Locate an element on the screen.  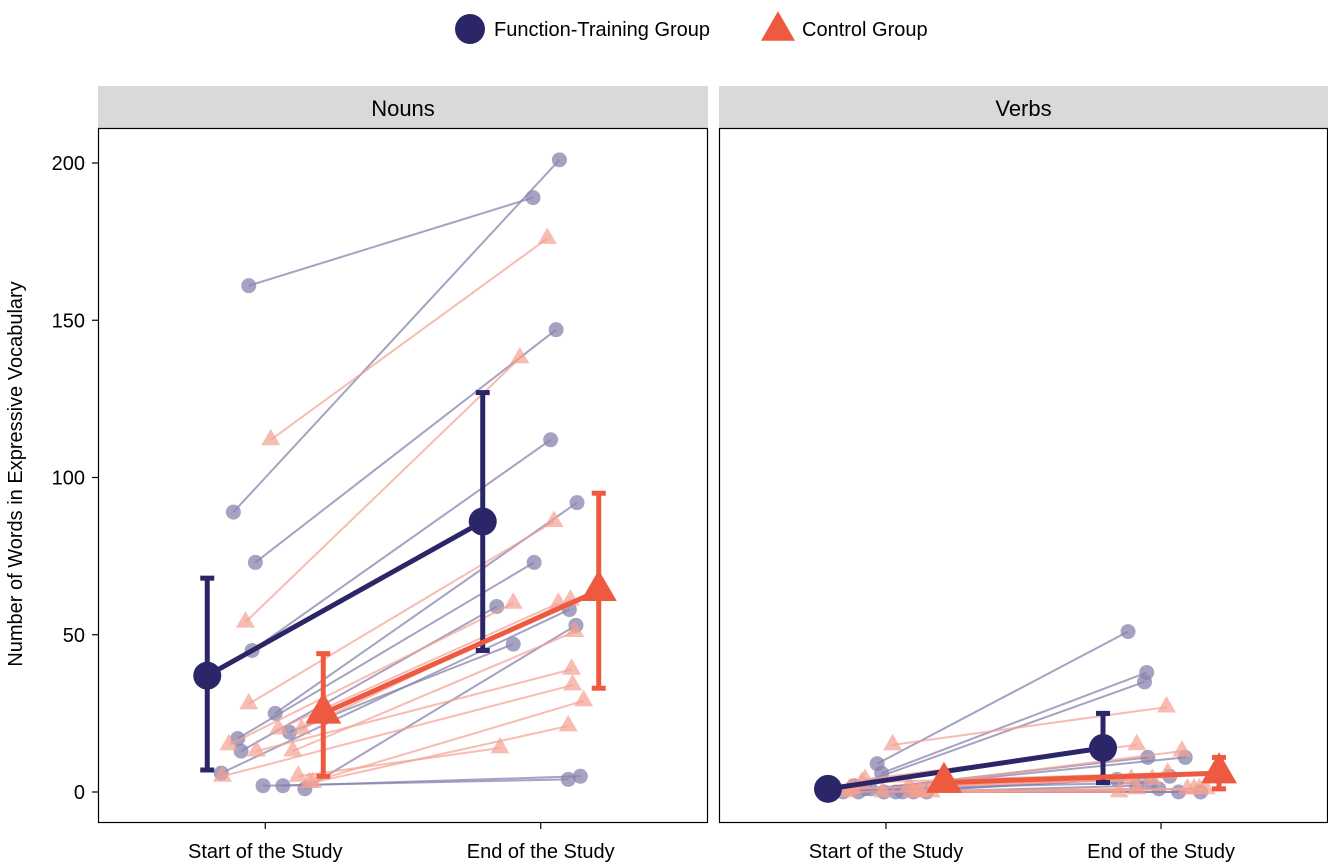
legend-label: Control Group is located at coordinates (865, 30).